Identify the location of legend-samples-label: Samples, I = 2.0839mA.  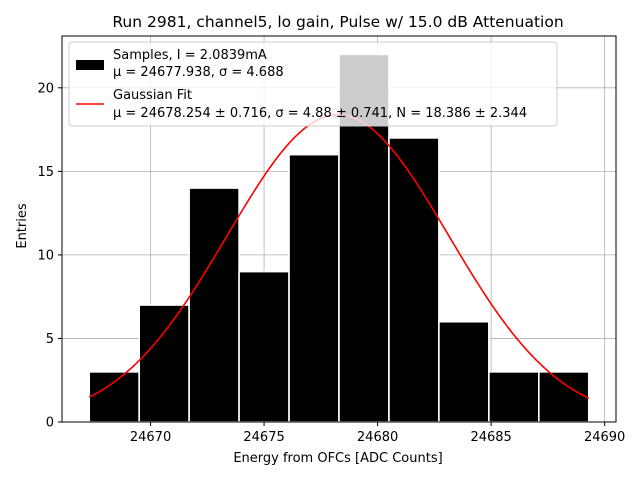
(190, 55).